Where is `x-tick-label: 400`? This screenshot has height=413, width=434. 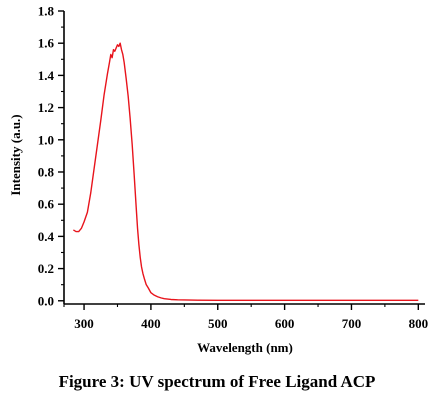 x-tick-label: 400 is located at coordinates (151, 323).